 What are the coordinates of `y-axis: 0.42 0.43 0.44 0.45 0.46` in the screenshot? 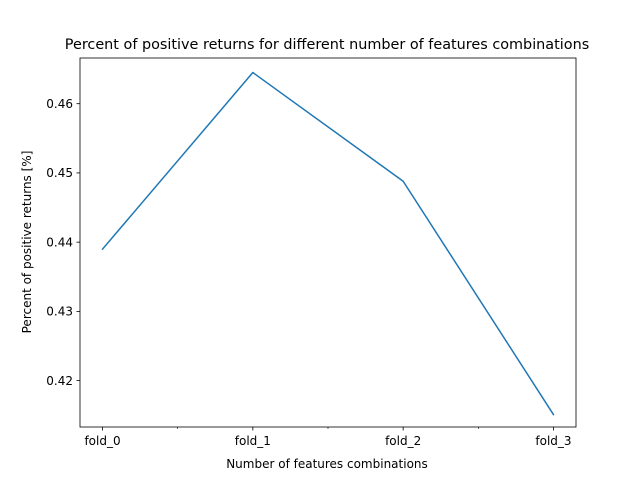 It's located at (63, 242).